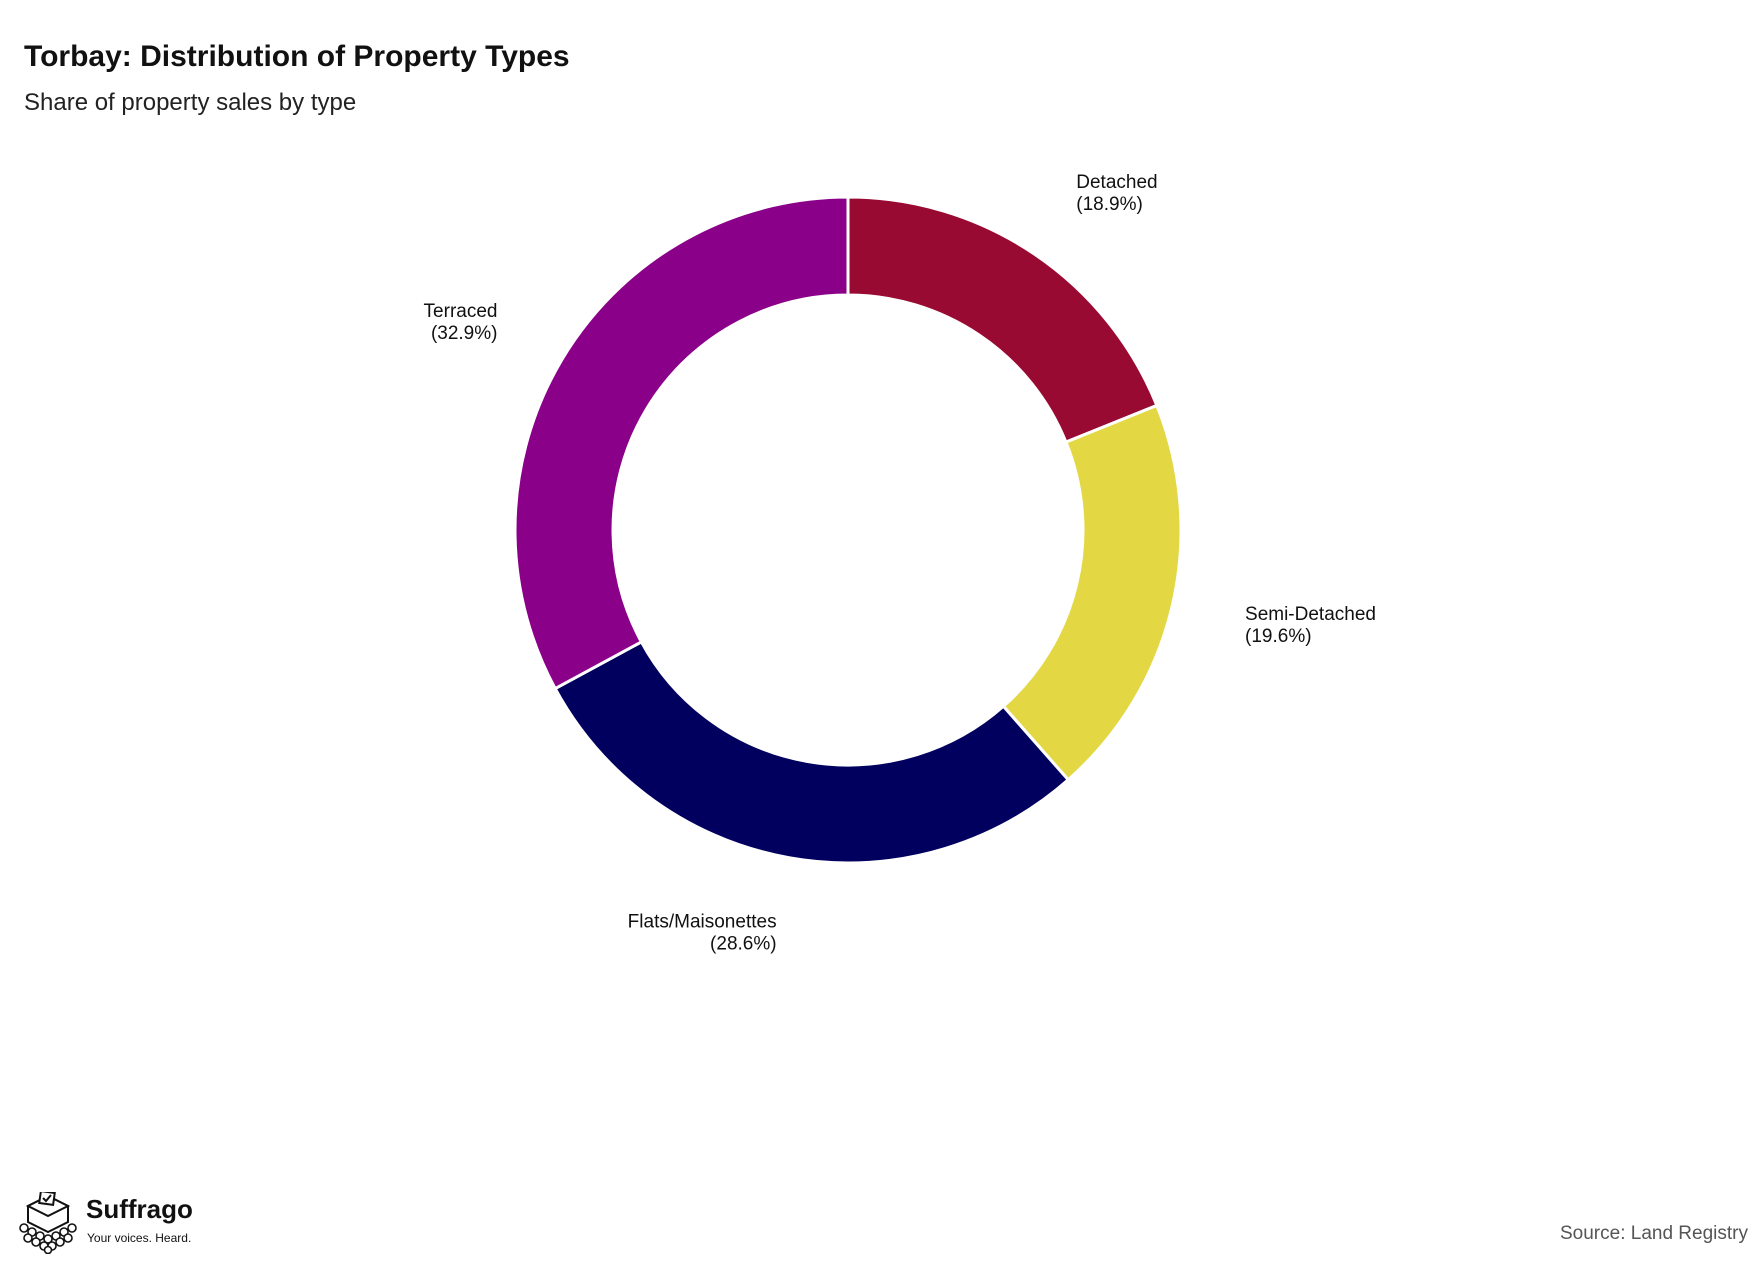 This screenshot has width=1758, height=1265. I want to click on slice-flats-maisonettes, so click(812, 752).